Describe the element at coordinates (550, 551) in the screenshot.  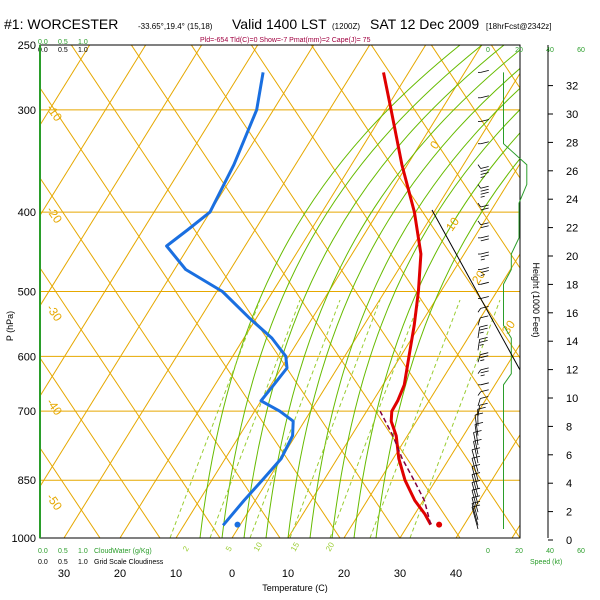
I see `speed-tick-label: 40` at that location.